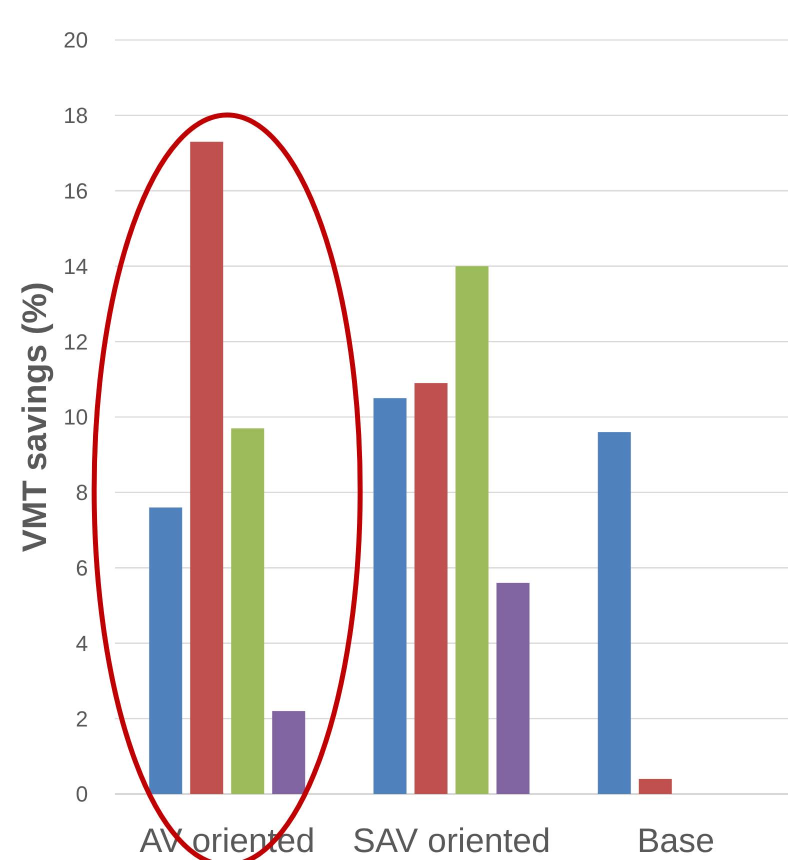 The height and width of the screenshot is (860, 788). Describe the element at coordinates (76, 341) in the screenshot. I see `y-tick-label: 12` at that location.